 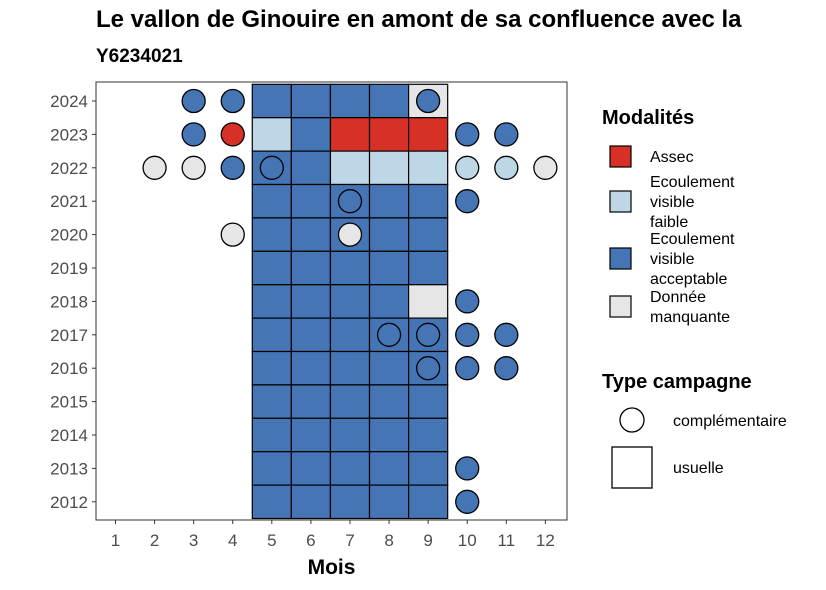 I want to click on y-tick-label: 2015, so click(x=69, y=402).